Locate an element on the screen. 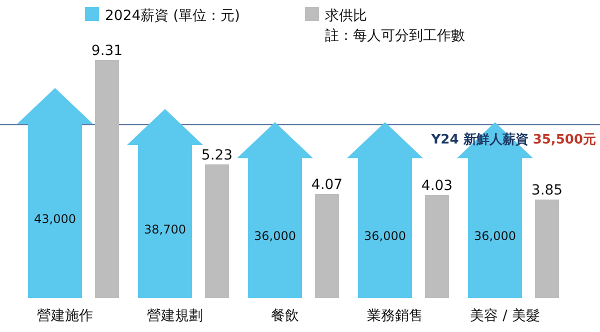 The image size is (600, 332). data-label: 5.23 is located at coordinates (217, 155).